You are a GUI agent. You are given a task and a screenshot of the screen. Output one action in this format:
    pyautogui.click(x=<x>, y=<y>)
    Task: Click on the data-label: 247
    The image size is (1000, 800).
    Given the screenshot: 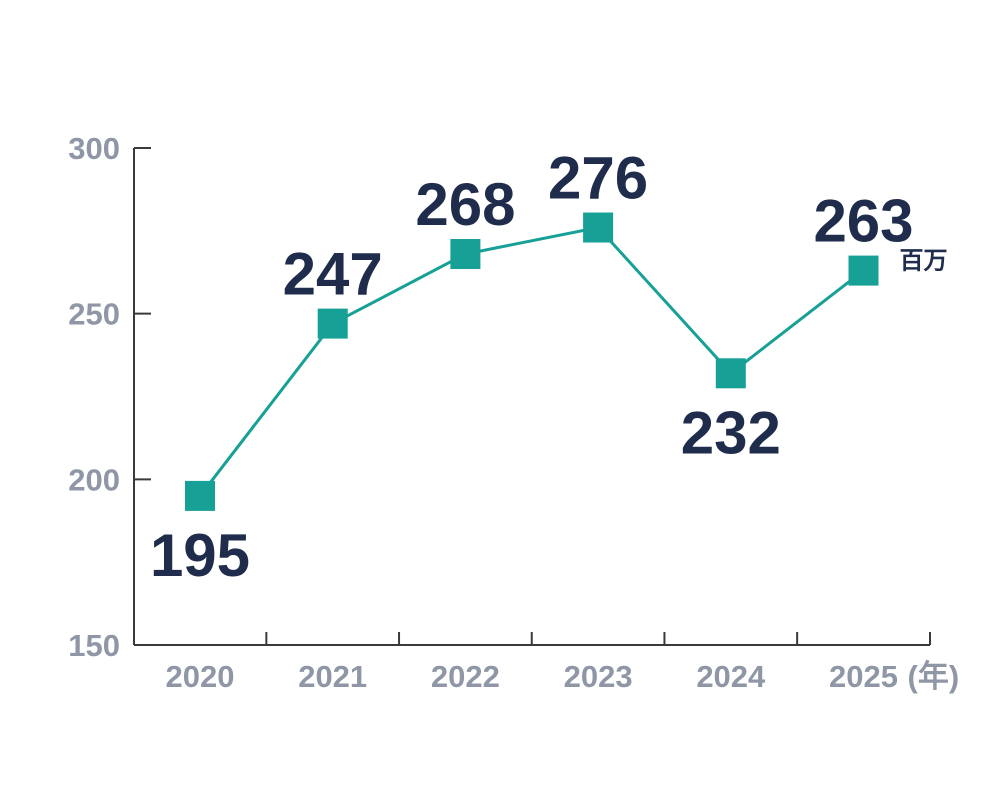 What is the action you would take?
    pyautogui.click(x=333, y=274)
    